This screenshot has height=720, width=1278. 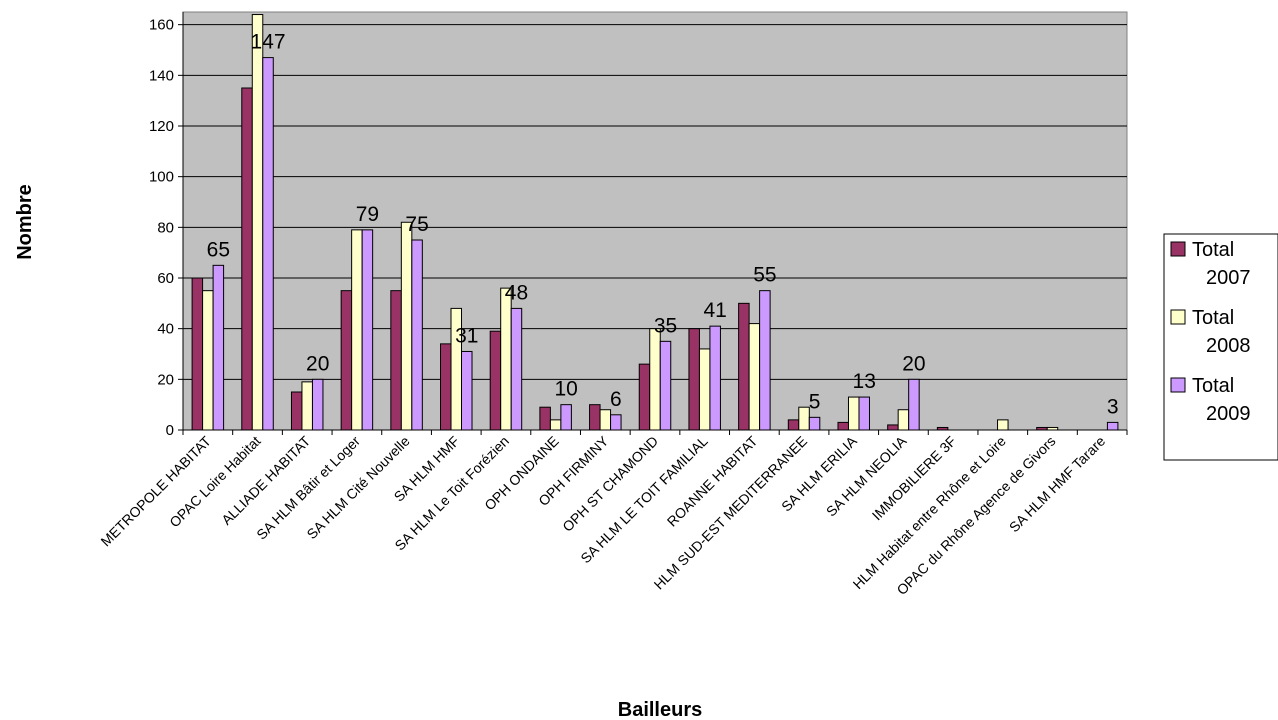 What do you see at coordinates (914, 478) in the screenshot?
I see `x-tick-label: IMMOBILIERE 3F` at bounding box center [914, 478].